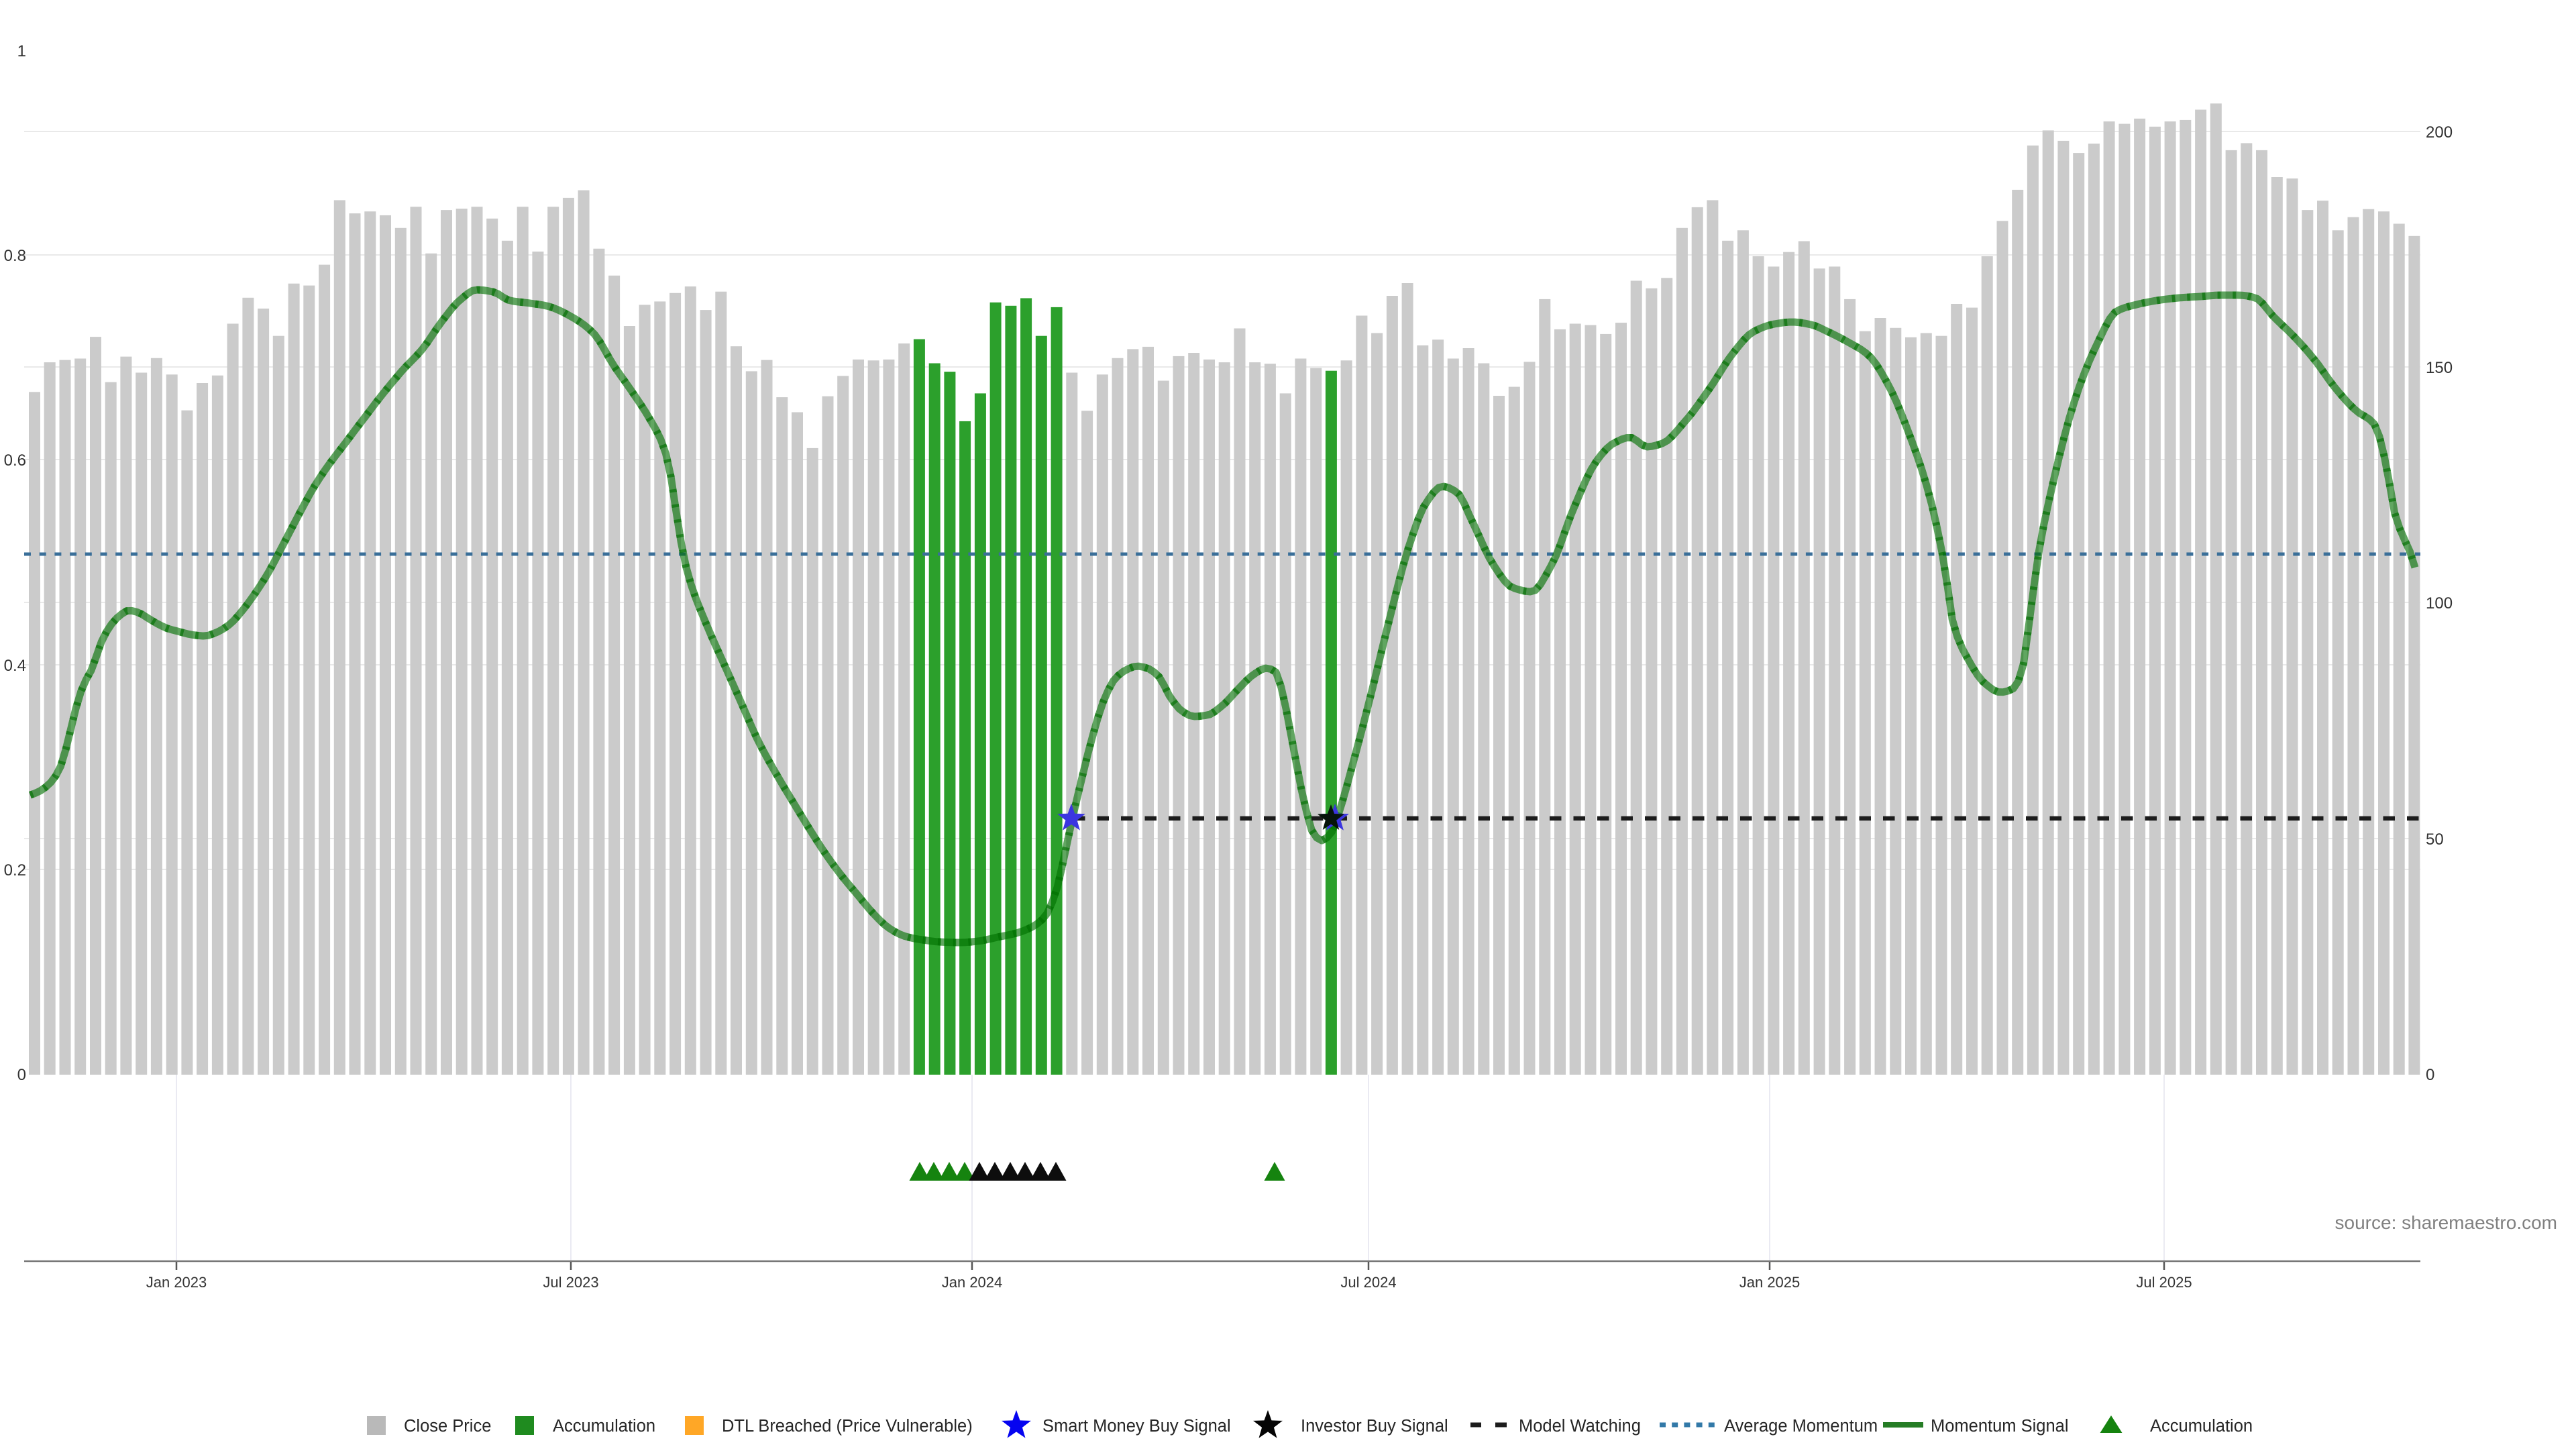 Image resolution: width=2576 pixels, height=1449 pixels. I want to click on svg-text: Smart Money Buy Signal, so click(1136, 1426).